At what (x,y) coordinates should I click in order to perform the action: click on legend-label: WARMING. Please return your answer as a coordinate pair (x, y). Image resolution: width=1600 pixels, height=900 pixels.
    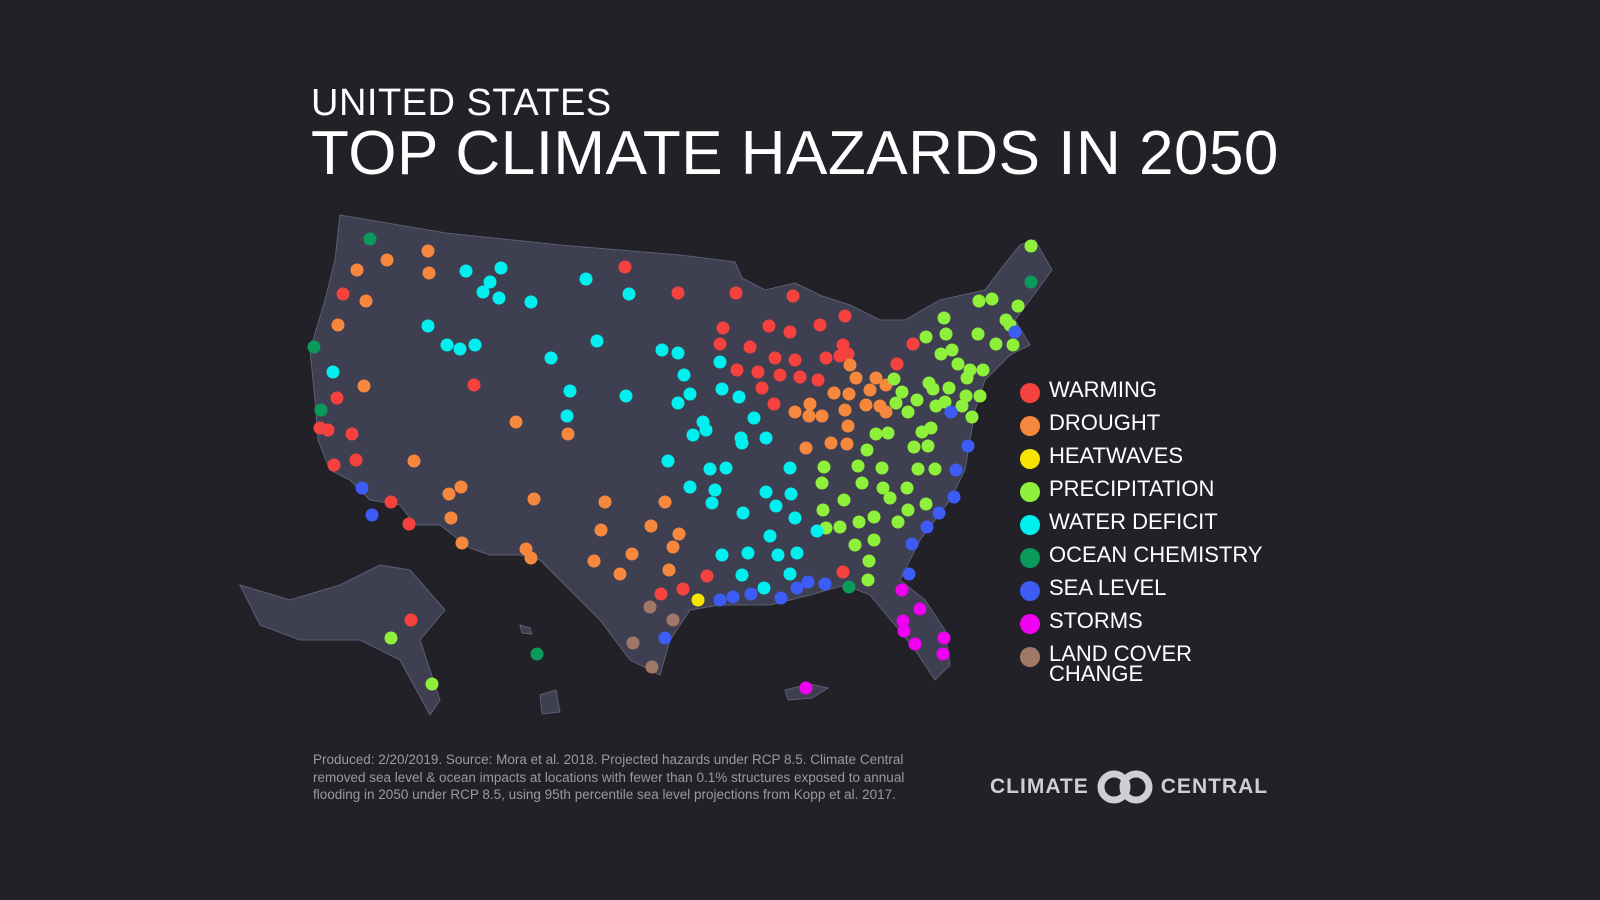
    Looking at the image, I should click on (1103, 389).